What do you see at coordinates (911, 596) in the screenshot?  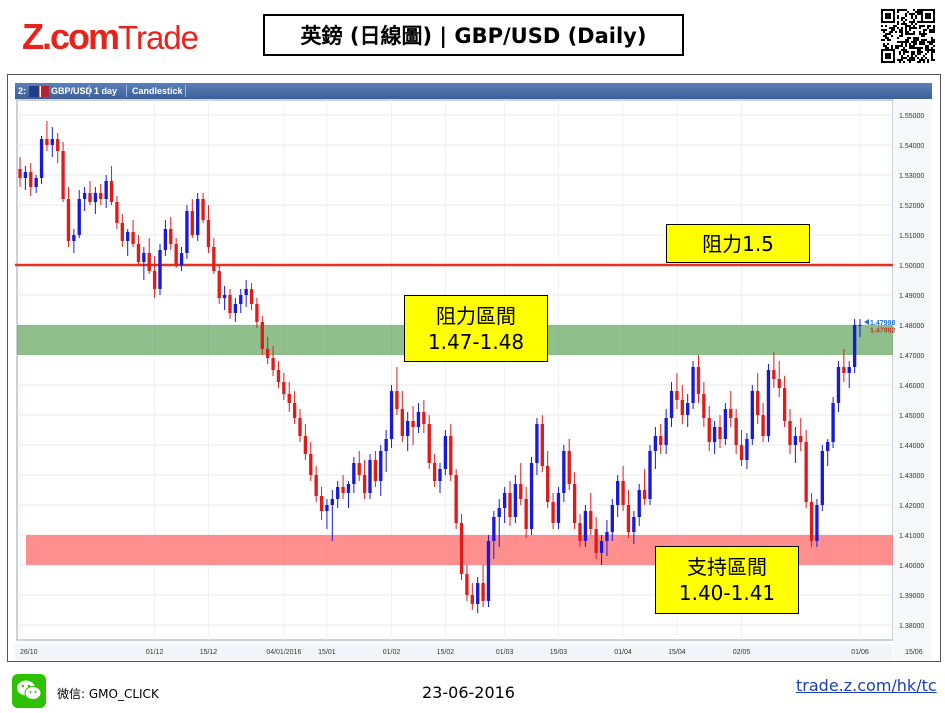 I see `y-tick-label: 1.39000` at bounding box center [911, 596].